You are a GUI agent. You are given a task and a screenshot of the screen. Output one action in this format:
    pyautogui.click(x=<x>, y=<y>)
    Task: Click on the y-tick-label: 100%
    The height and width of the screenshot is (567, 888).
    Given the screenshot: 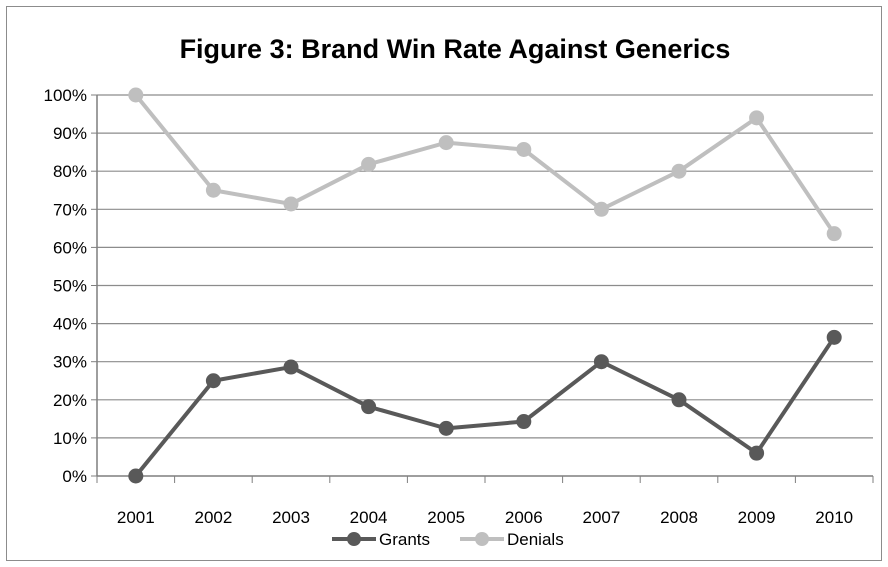 What is the action you would take?
    pyautogui.click(x=65, y=95)
    